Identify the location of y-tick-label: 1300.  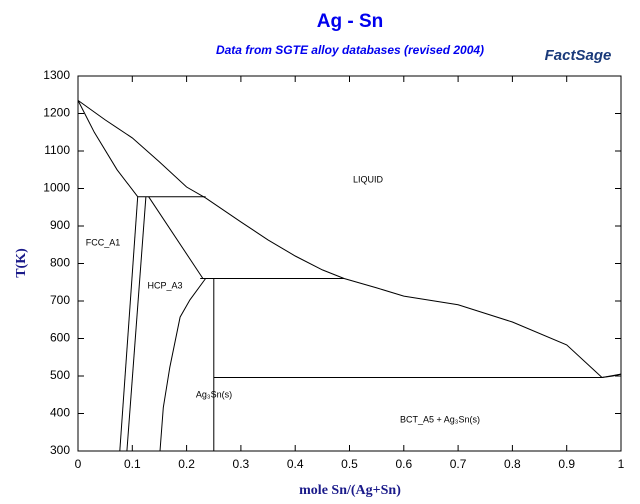
(56, 75).